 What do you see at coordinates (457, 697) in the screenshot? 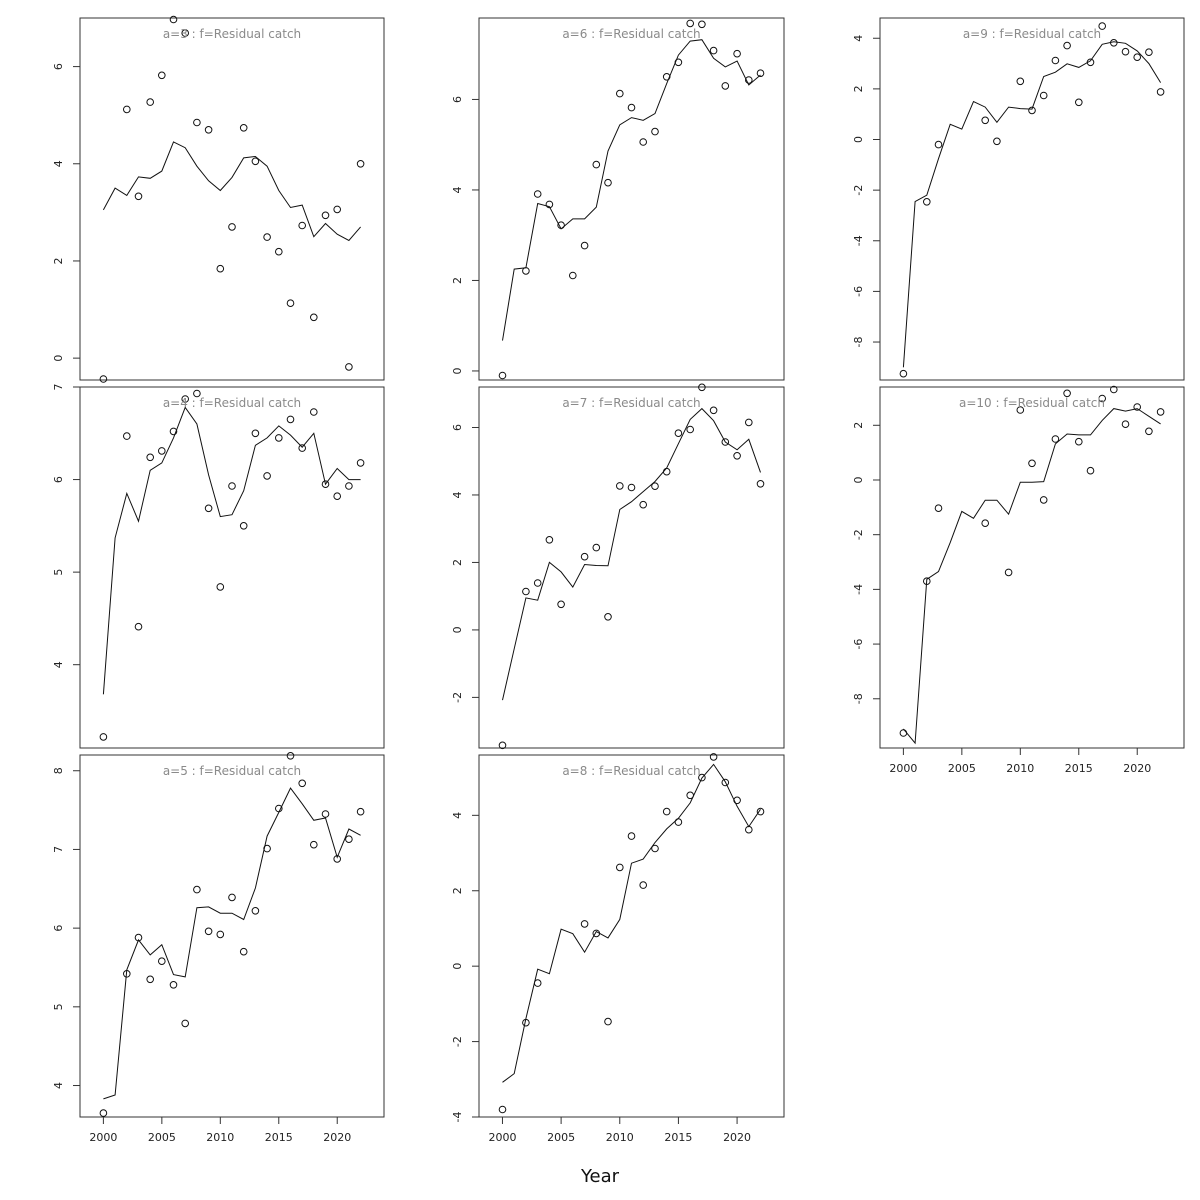
I see `y-tick-label: -2` at bounding box center [457, 697].